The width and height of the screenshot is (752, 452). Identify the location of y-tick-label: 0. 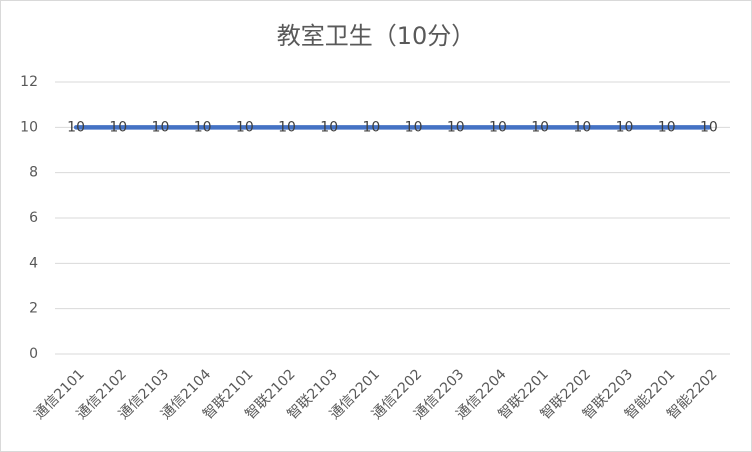
(33, 354).